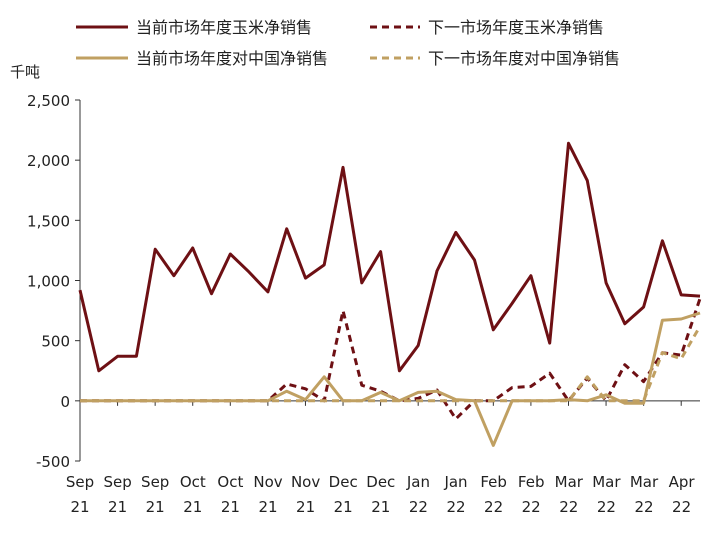 The width and height of the screenshot is (717, 533). What do you see at coordinates (516, 27) in the screenshot?
I see `legend-label-next-corn: 下一市场年度玉米净销售` at bounding box center [516, 27].